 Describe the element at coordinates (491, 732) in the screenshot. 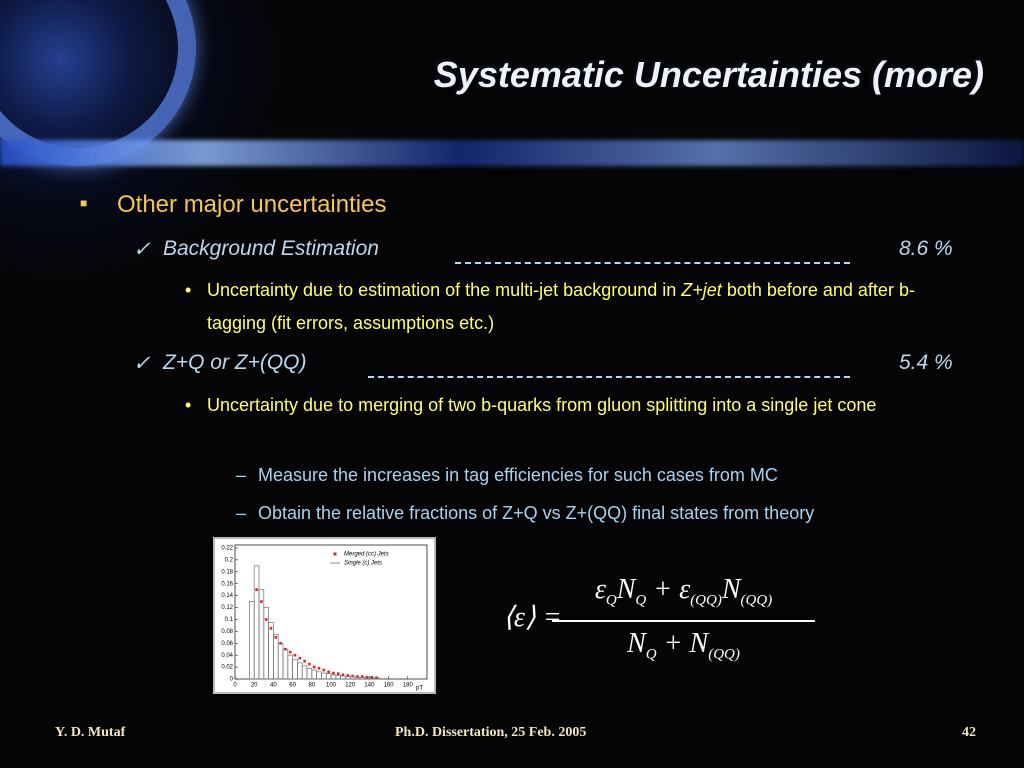

I see `footer-event: Ph.D. Dissertation, 25 Feb. 2005` at that location.